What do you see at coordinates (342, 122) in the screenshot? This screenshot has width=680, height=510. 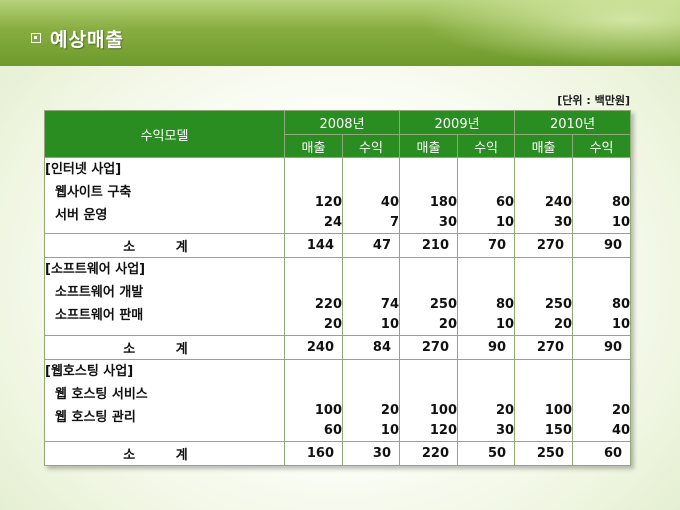 I see `year-header: 2008년` at bounding box center [342, 122].